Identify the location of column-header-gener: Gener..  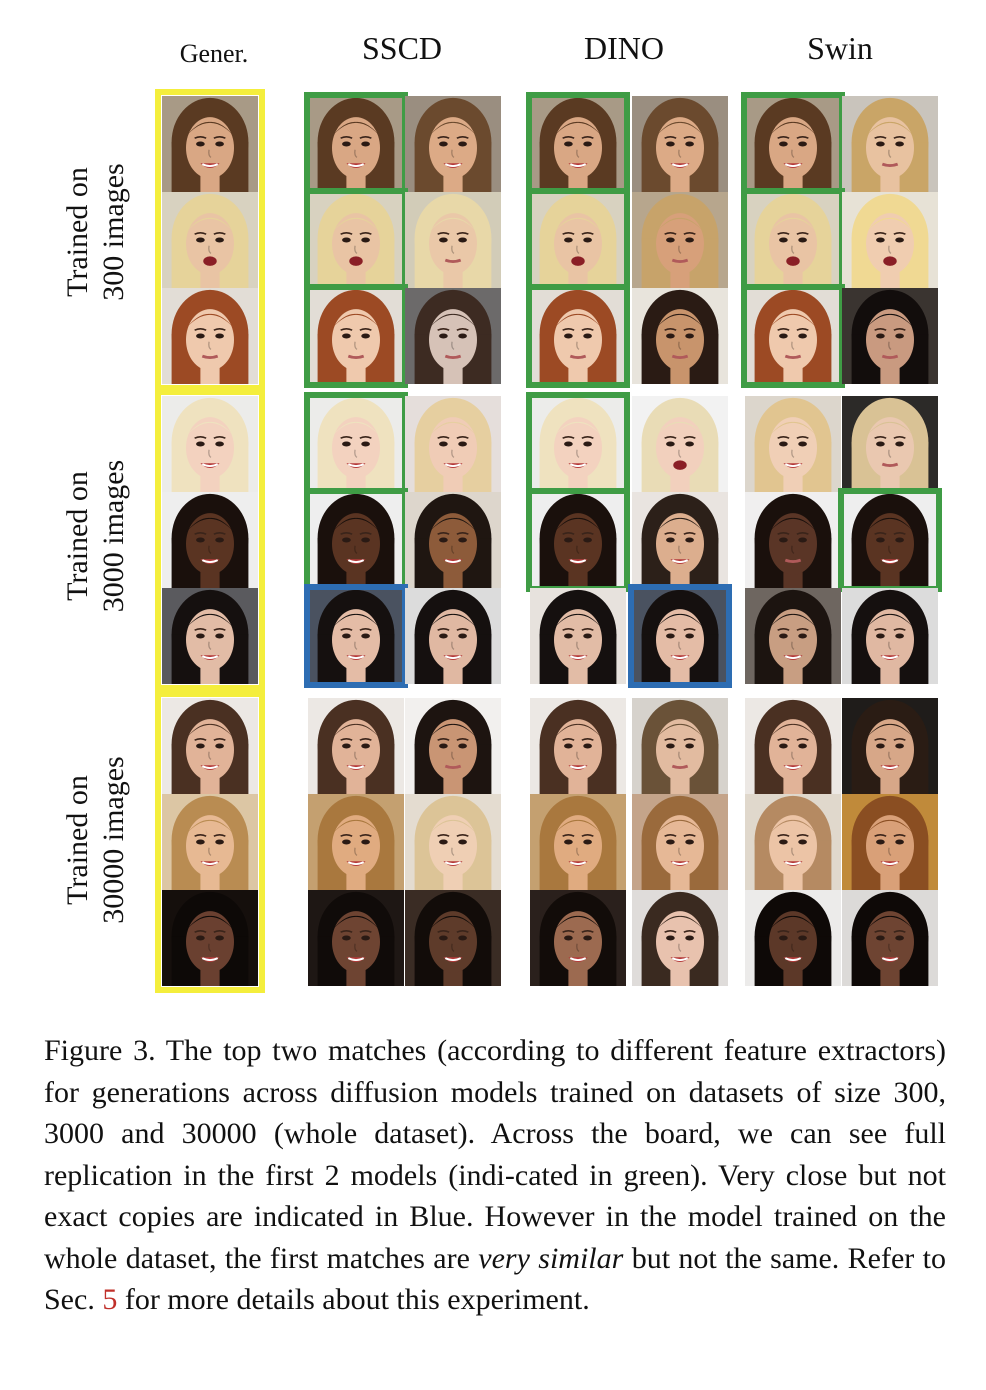
(214, 53).